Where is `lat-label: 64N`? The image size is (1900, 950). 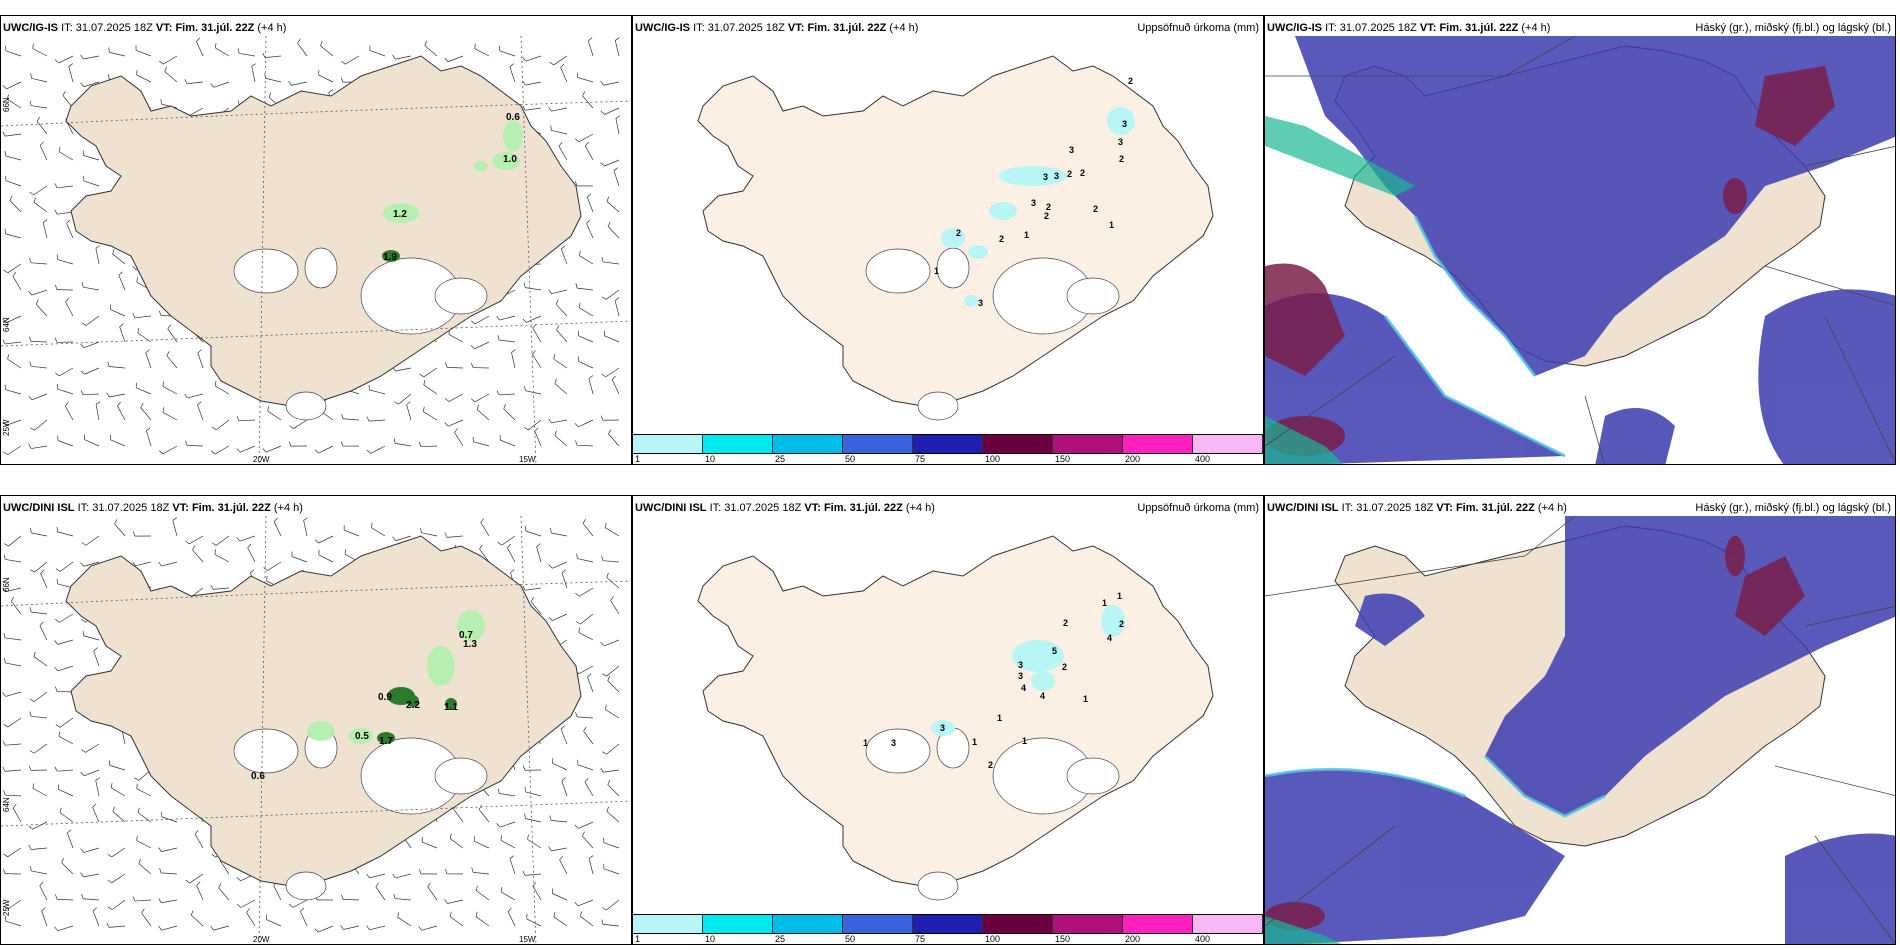
lat-label: 64N is located at coordinates (6, 324).